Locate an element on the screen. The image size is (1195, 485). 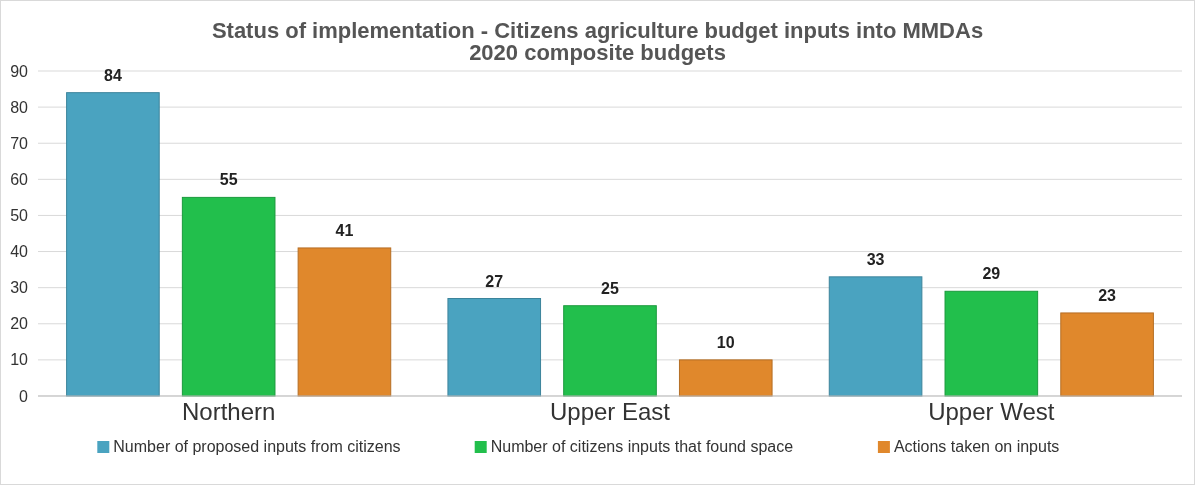
x-tick-label: Upper East is located at coordinates (610, 411).